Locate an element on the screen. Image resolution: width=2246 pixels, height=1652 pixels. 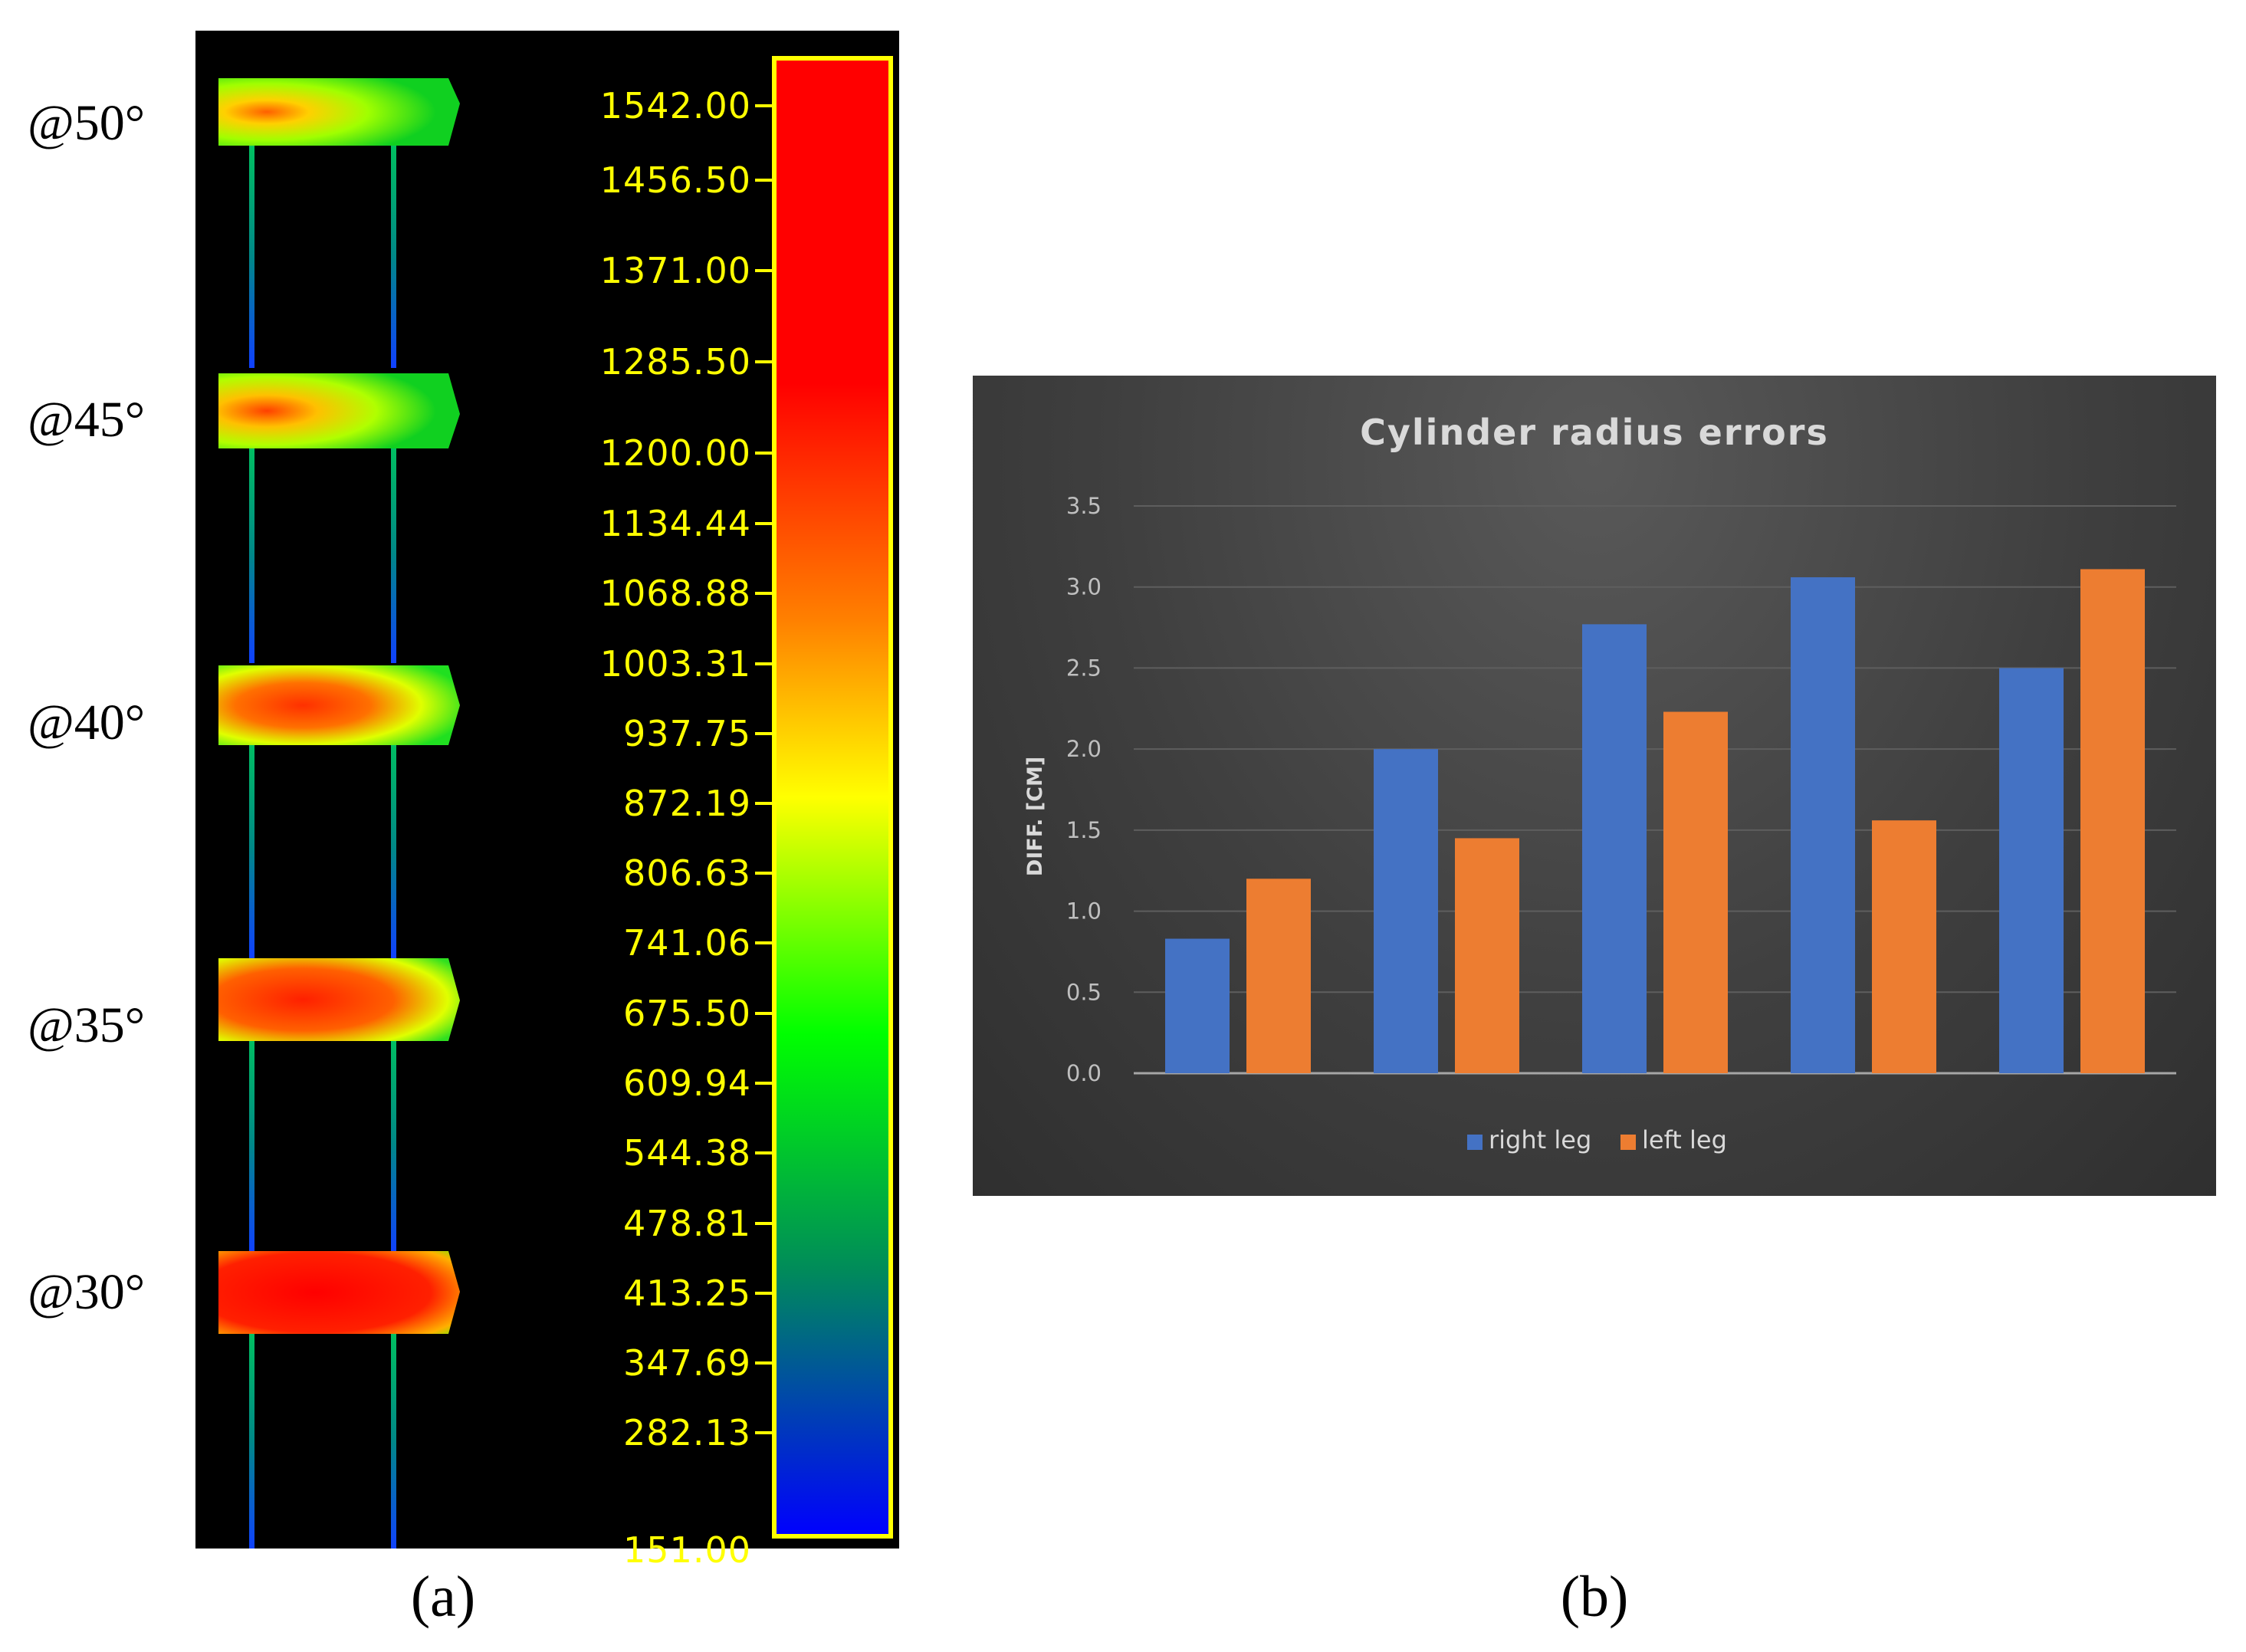
colorbar is located at coordinates (832, 797).